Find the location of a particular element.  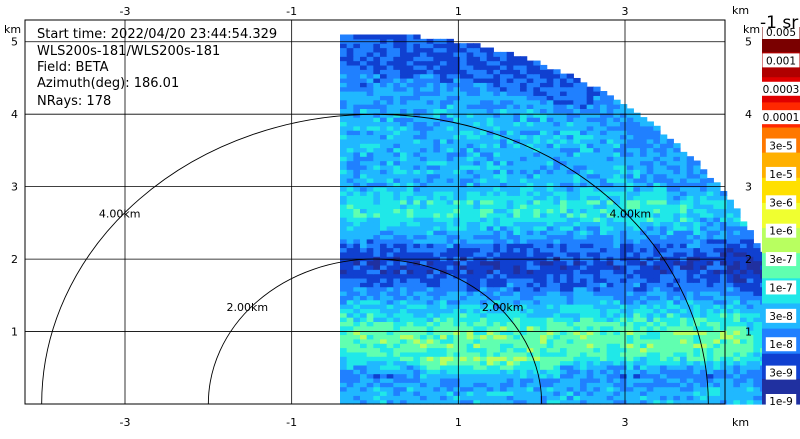

x-tick-label-top: 1 is located at coordinates (458, 11).